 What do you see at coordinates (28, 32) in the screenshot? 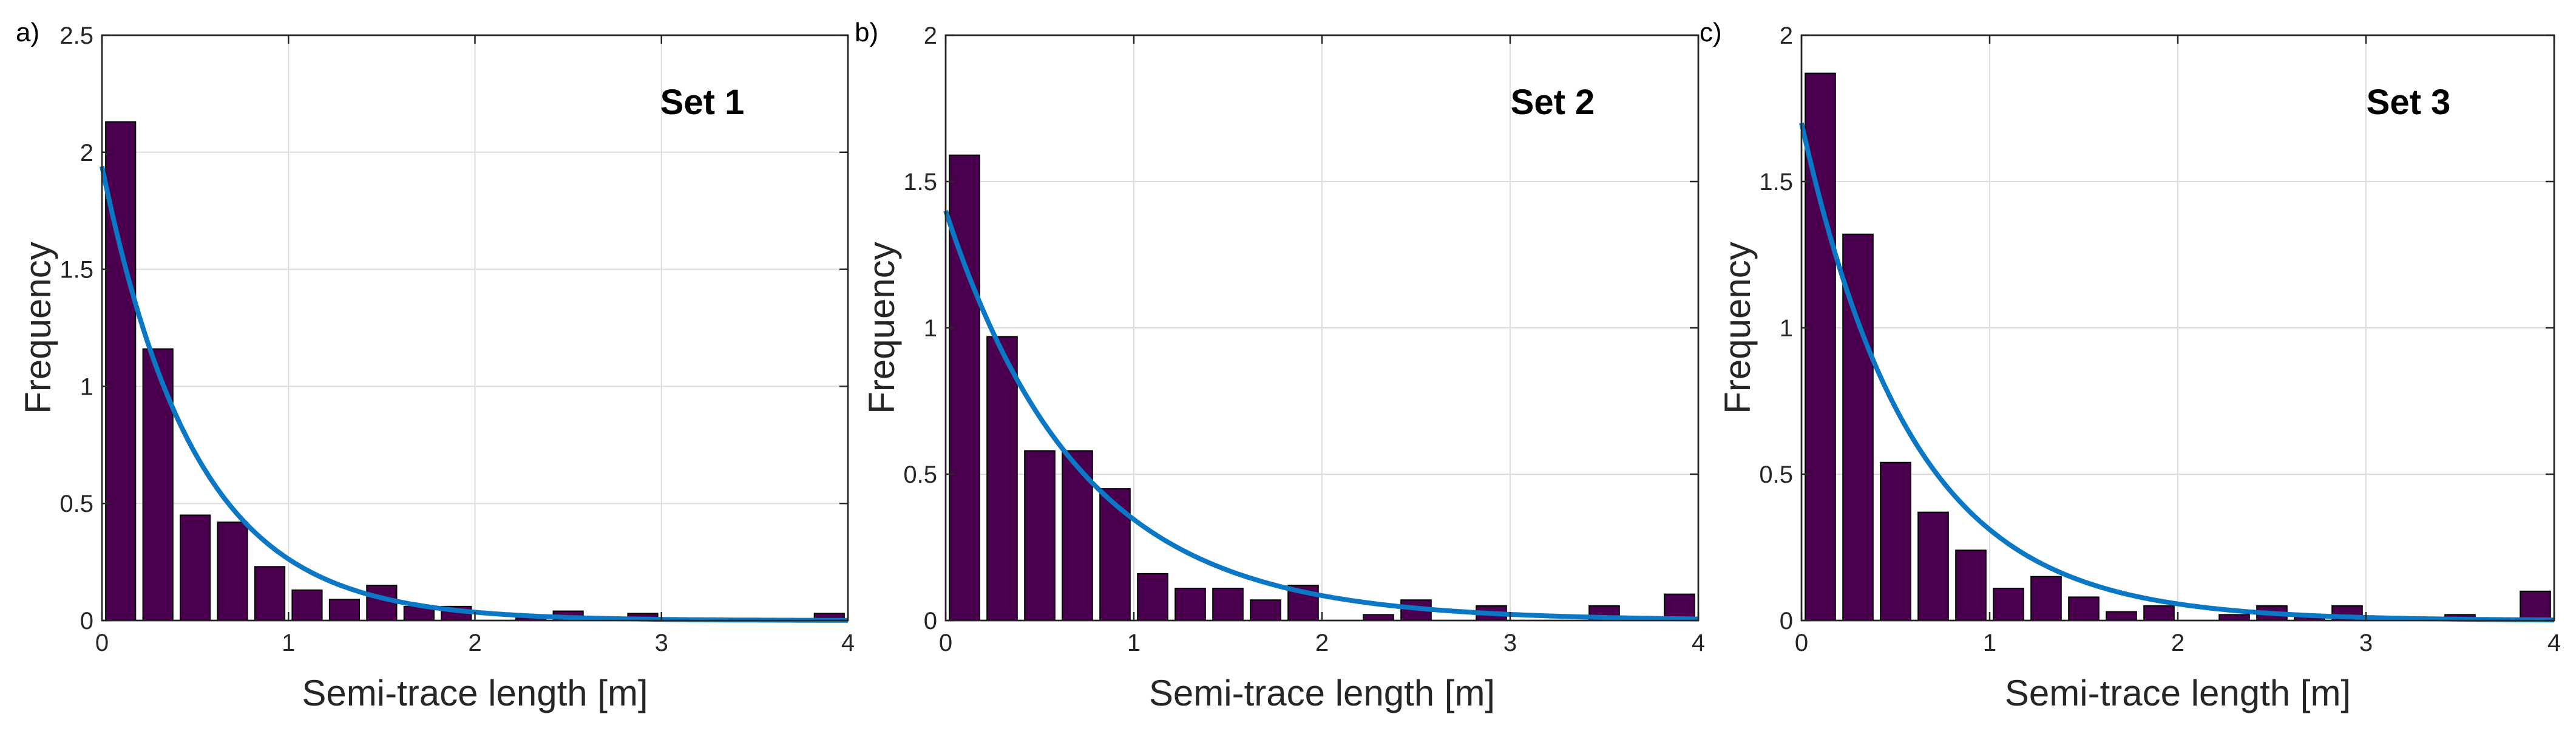
I see `panel-letter: a)` at bounding box center [28, 32].